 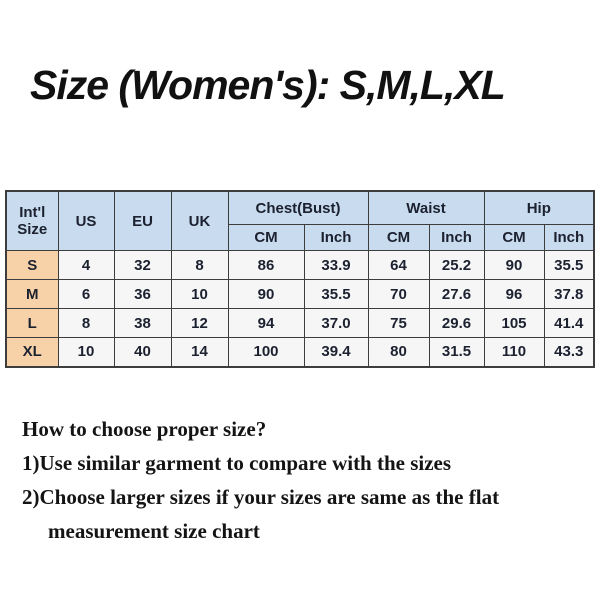 I want to click on cell-hip-cm: 110, so click(x=514, y=352).